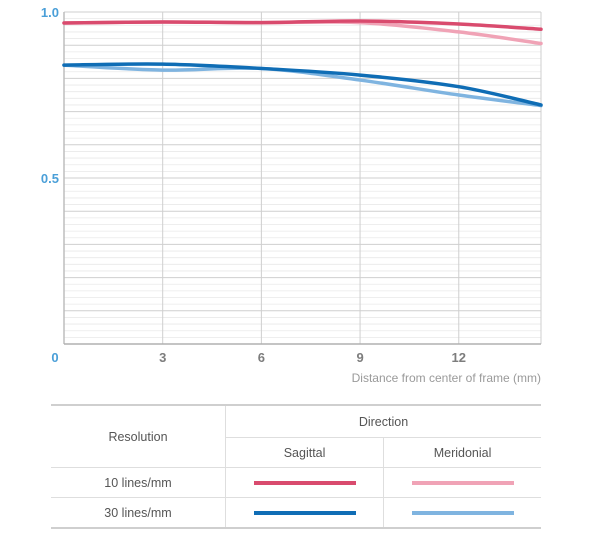 The width and height of the screenshot is (604, 550). I want to click on x-tick-label: 3, so click(162, 357).